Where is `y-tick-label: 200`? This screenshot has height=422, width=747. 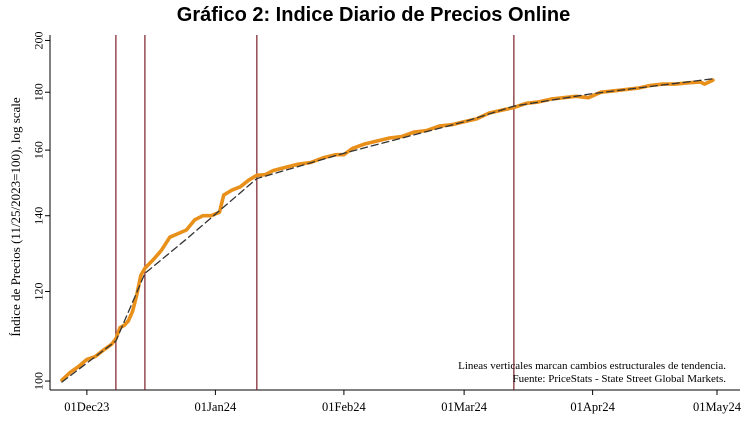 y-tick-label: 200 is located at coordinates (39, 40).